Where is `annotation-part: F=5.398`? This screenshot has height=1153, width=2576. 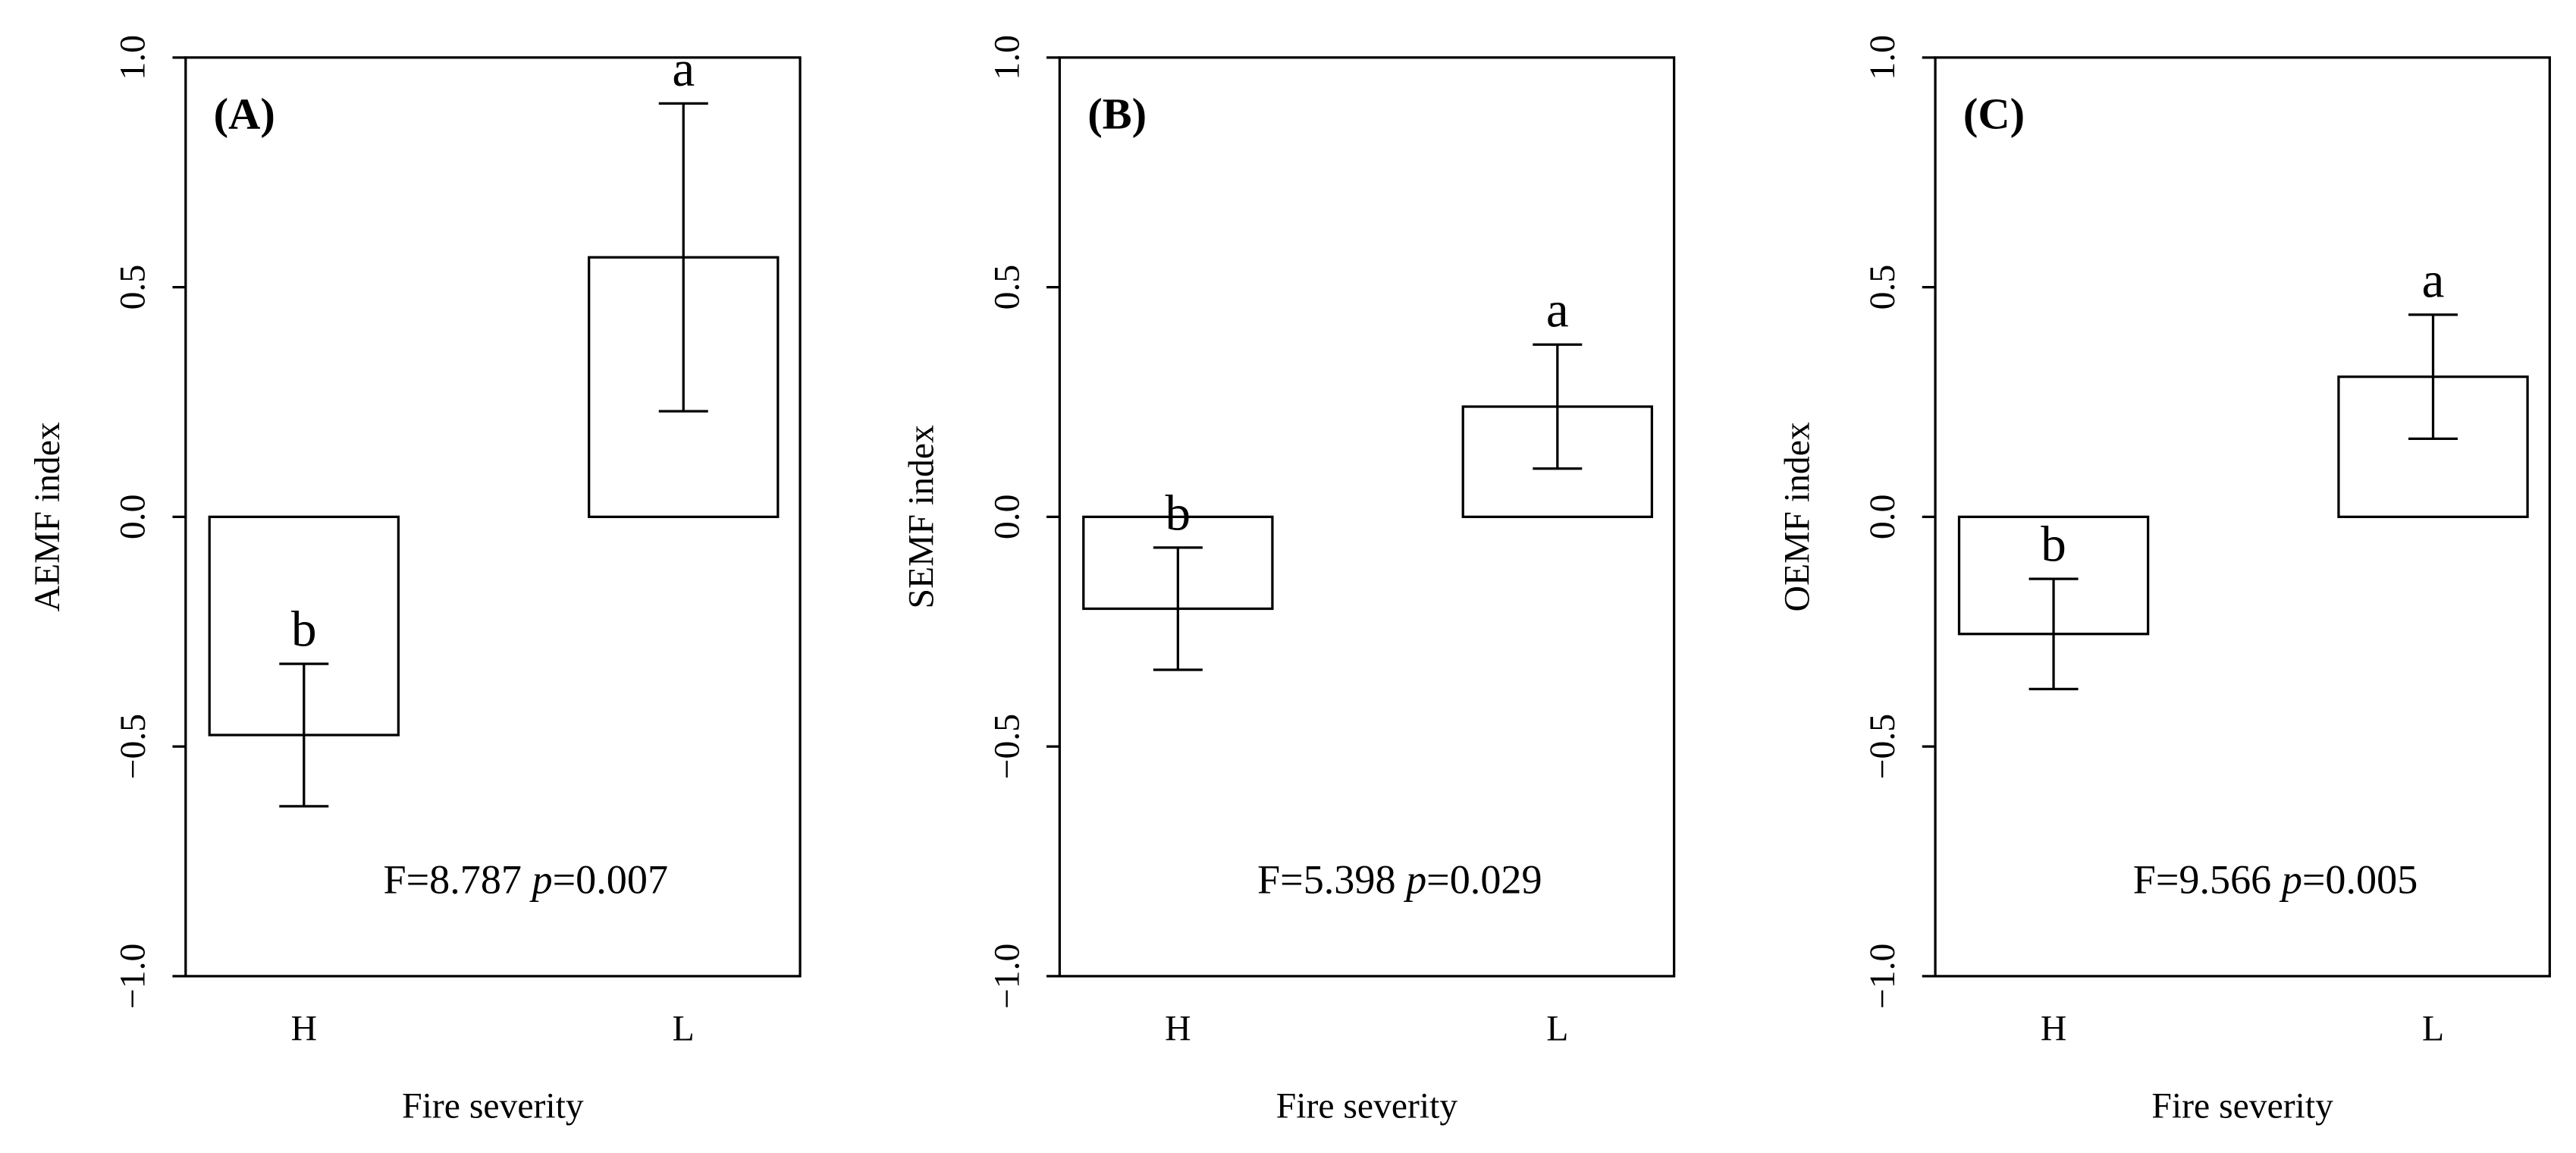 annotation-part: F=5.398 is located at coordinates (1331, 880).